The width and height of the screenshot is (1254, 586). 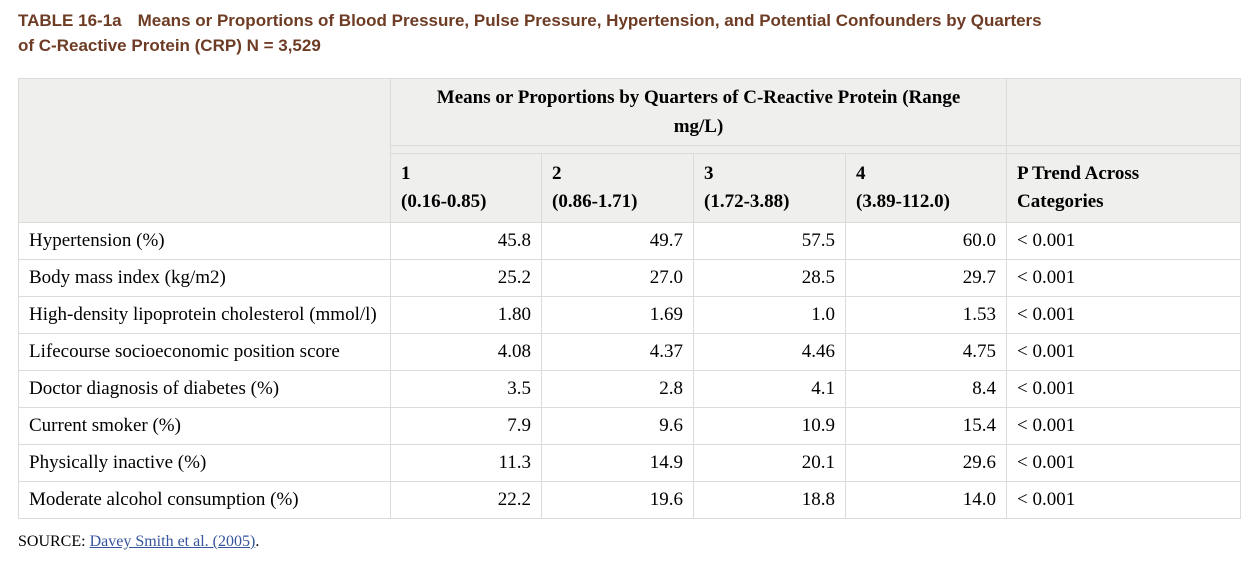 What do you see at coordinates (466, 241) in the screenshot?
I see `value-cell: 45.8` at bounding box center [466, 241].